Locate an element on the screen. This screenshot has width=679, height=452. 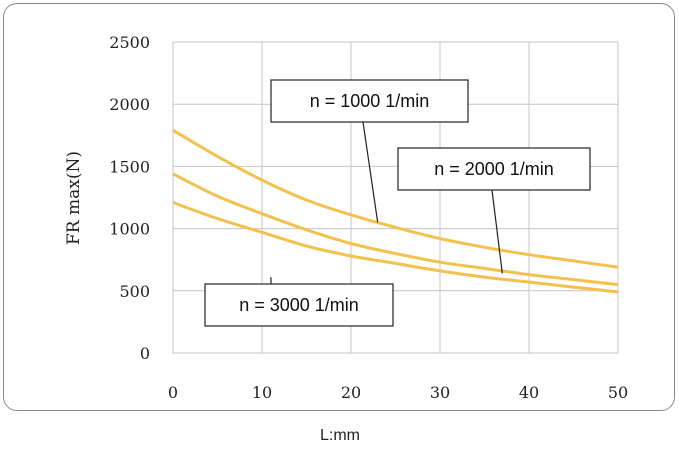
annotation-label-2: n = 2000 1/min is located at coordinates (494, 169).